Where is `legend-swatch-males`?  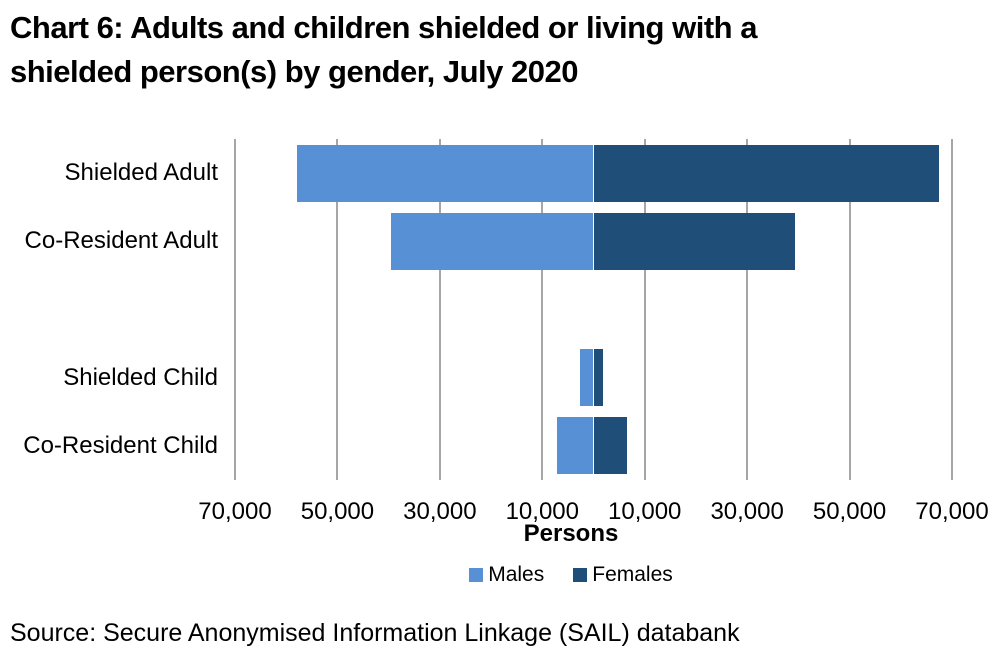 legend-swatch-males is located at coordinates (476, 575).